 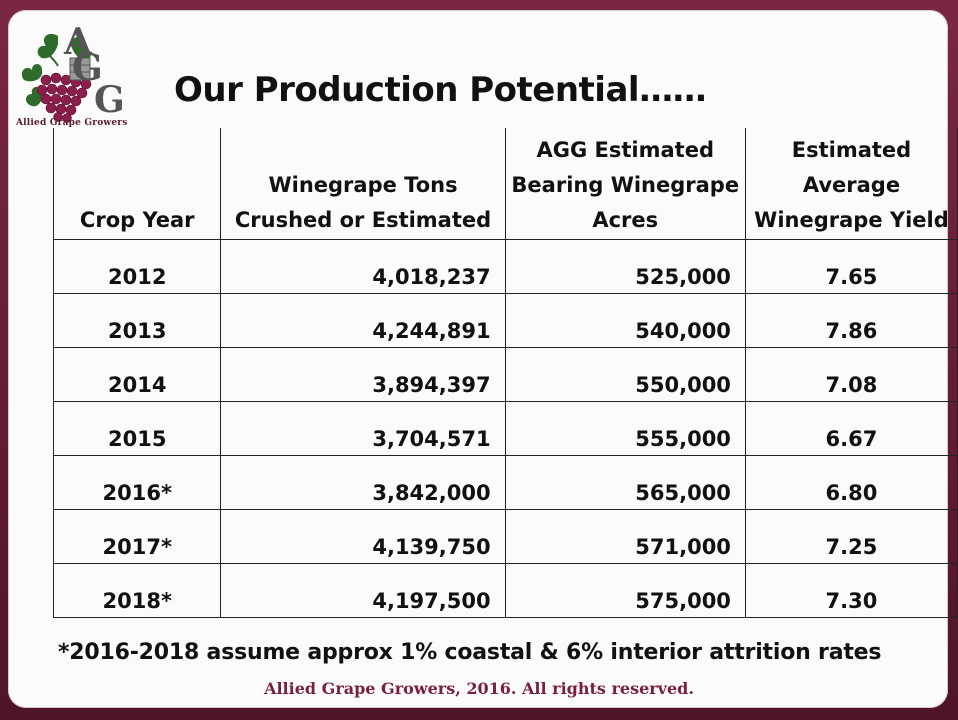 What do you see at coordinates (625, 266) in the screenshot?
I see `cell-acres: 525,000` at bounding box center [625, 266].